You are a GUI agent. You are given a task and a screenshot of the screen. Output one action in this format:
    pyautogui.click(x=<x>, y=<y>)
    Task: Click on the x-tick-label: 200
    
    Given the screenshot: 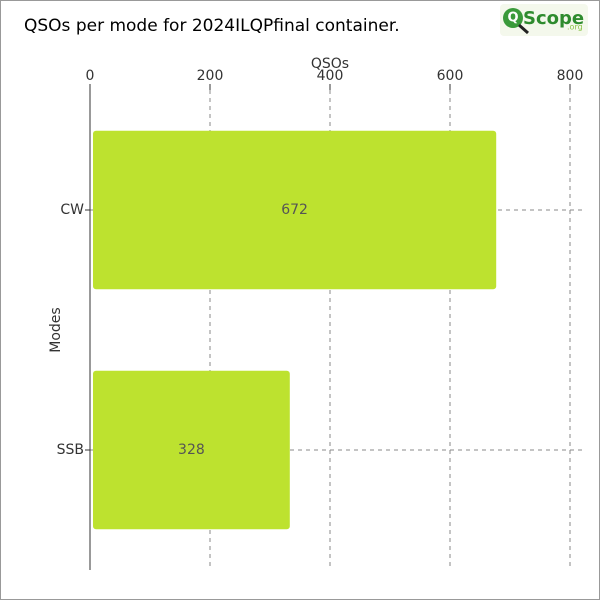 What is the action you would take?
    pyautogui.click(x=210, y=76)
    